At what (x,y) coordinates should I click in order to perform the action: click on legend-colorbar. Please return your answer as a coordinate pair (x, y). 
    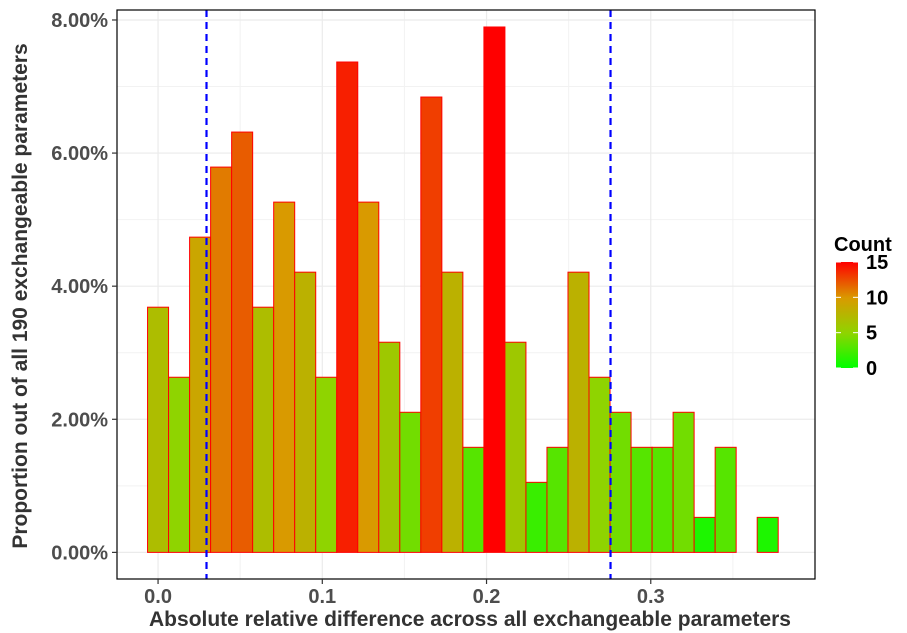
    Looking at the image, I should click on (847, 315).